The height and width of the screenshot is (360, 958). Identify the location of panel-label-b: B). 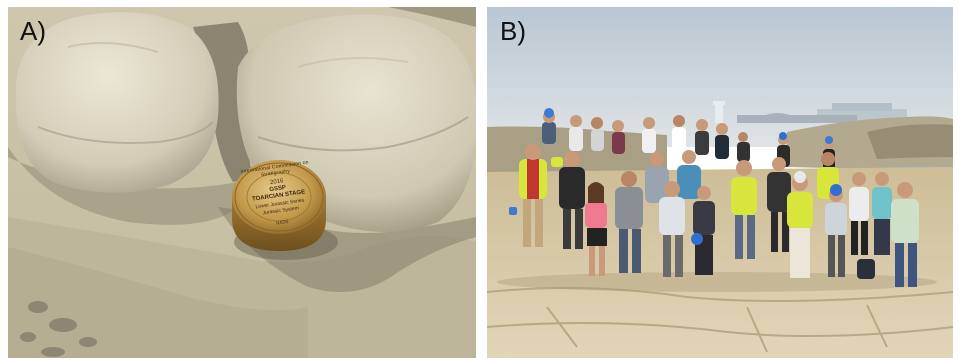
(513, 31).